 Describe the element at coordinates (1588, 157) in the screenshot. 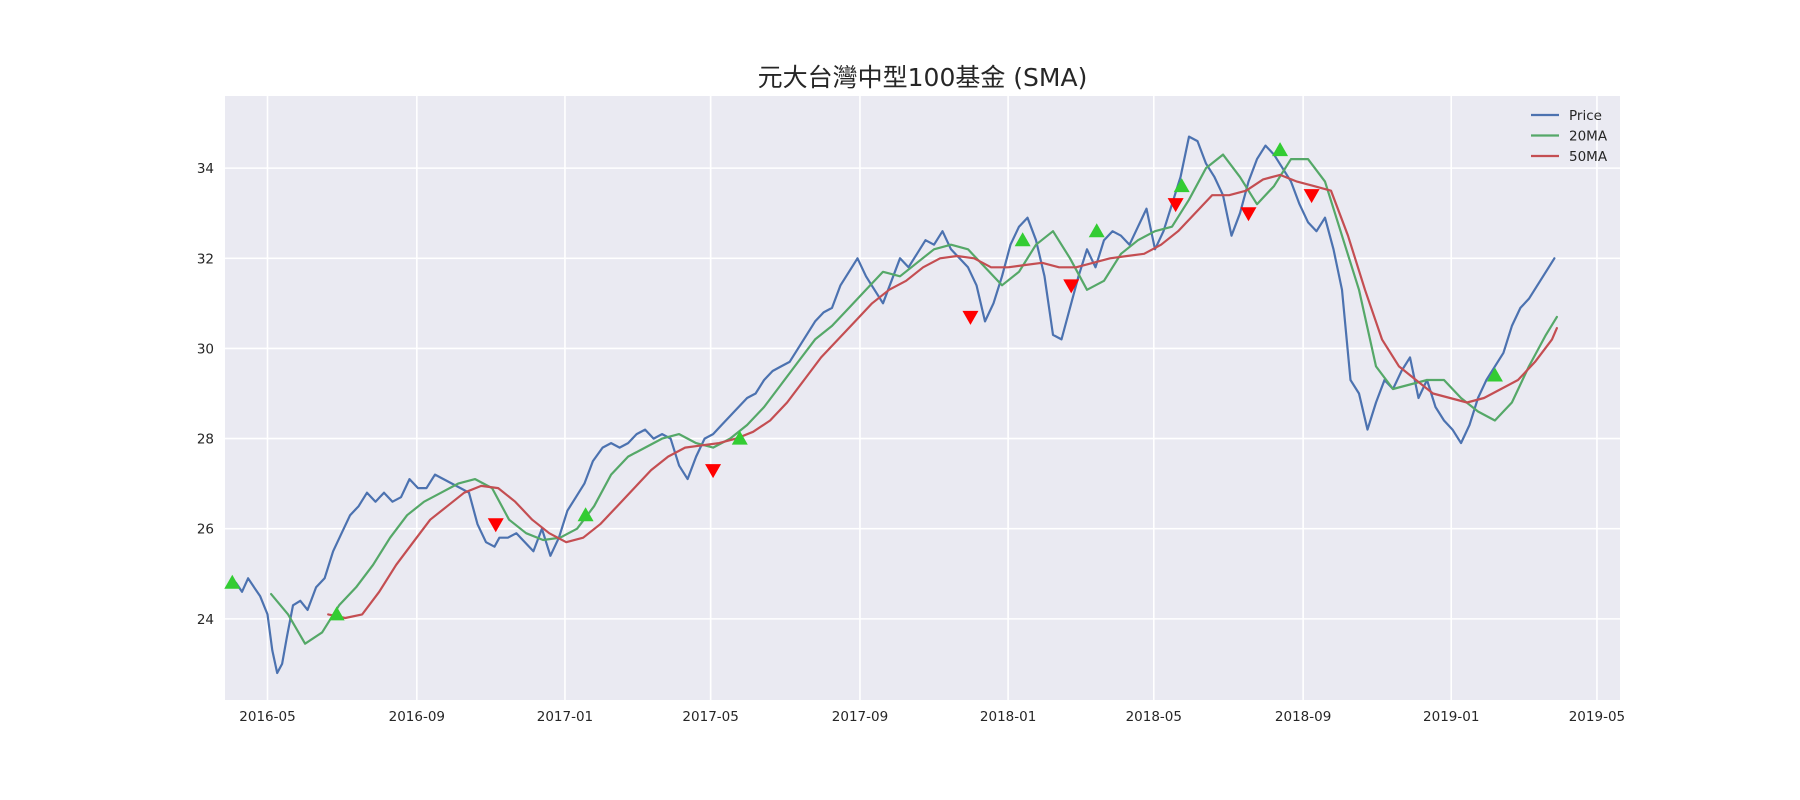

I see `legend-label-50ma: 50MA` at that location.